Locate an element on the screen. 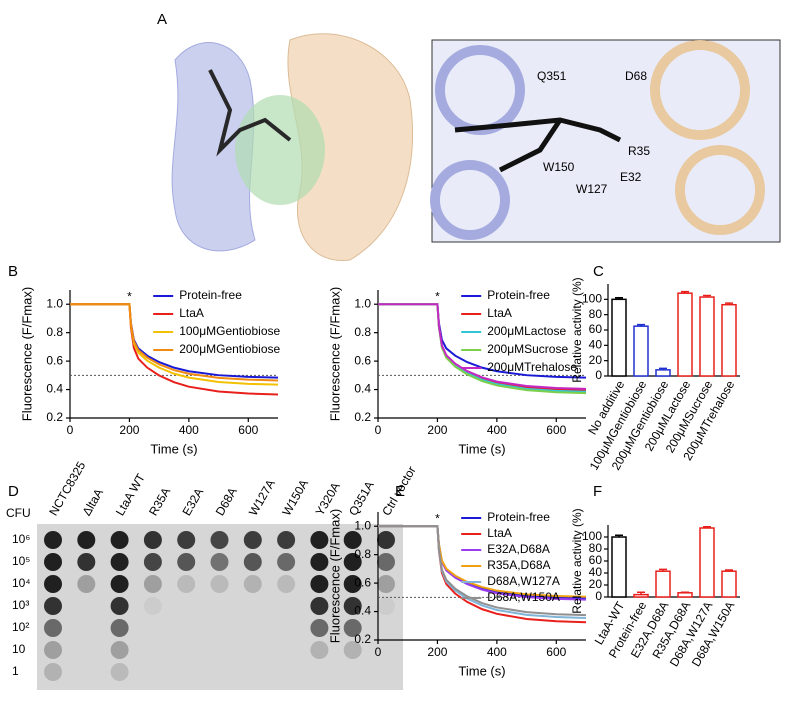 The height and width of the screenshot is (707, 800). helix is located at coordinates (720, 190).